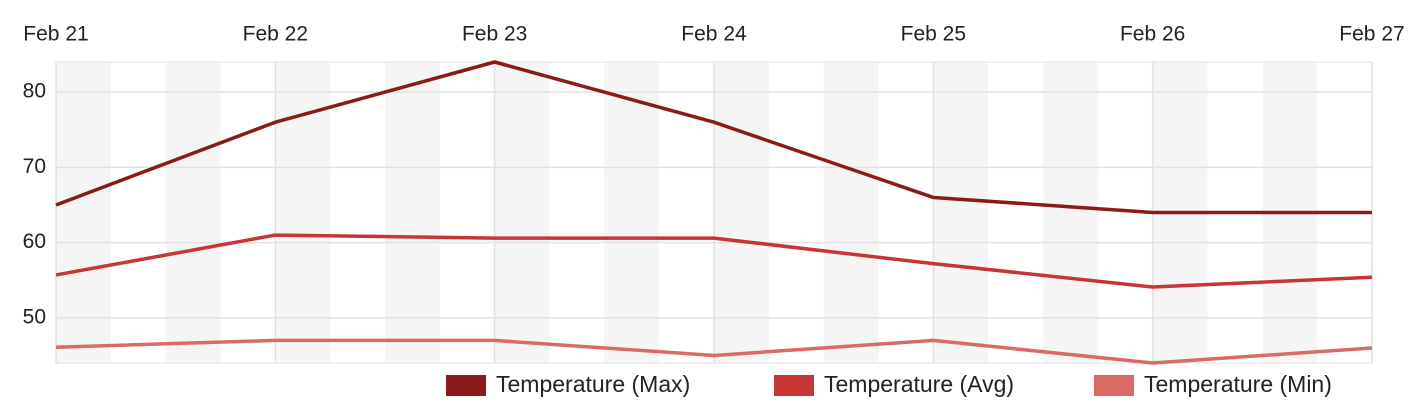 The image size is (1428, 410). What do you see at coordinates (55, 34) in the screenshot?
I see `x-tick-label: Feb 21` at bounding box center [55, 34].